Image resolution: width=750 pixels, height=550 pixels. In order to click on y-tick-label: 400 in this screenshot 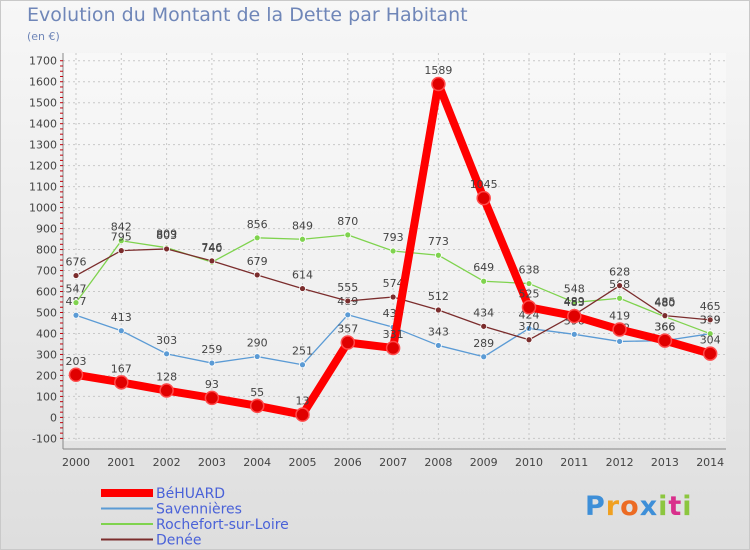, I will do `click(46, 333)`.